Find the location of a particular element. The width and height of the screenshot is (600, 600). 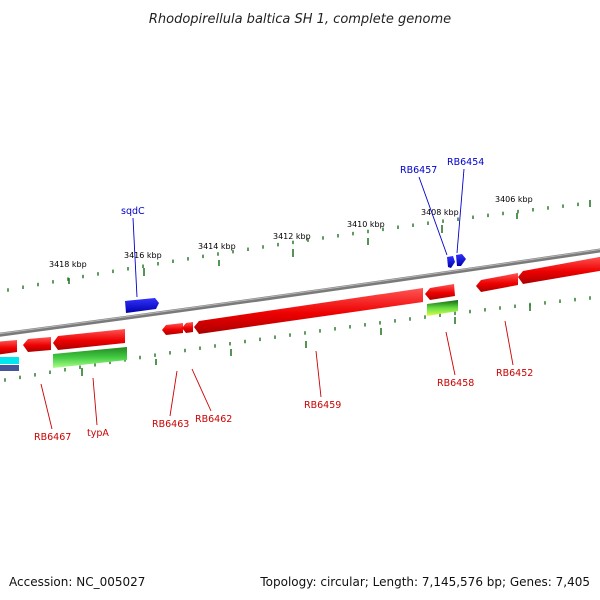

tick-label: 3416 kbp is located at coordinates (143, 255).